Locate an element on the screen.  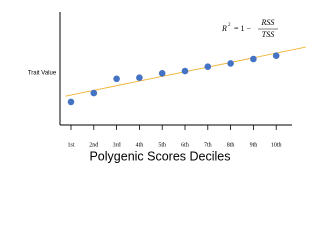
x-axis-label: Polygenic Scores Deciles is located at coordinates (159, 156).